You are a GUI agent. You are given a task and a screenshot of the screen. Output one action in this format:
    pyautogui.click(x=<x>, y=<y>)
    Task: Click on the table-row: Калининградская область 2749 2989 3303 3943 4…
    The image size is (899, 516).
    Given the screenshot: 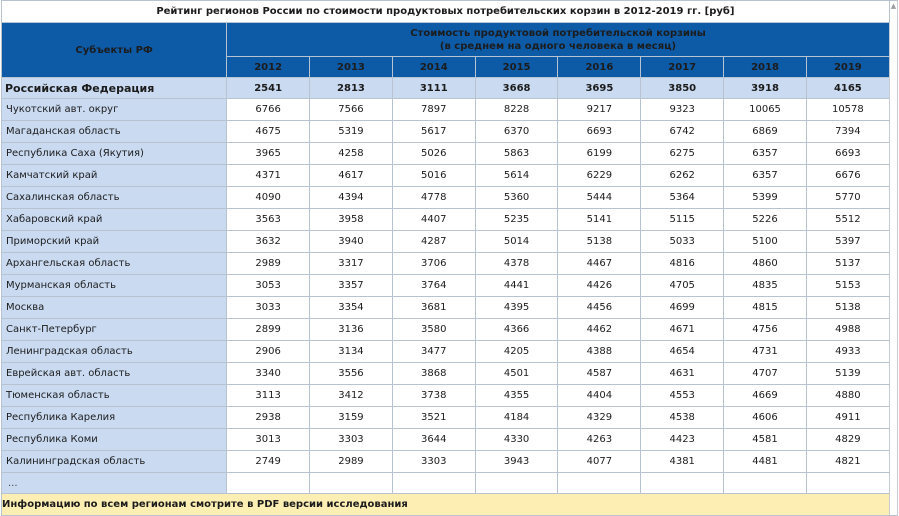 What is the action you would take?
    pyautogui.click(x=449, y=461)
    